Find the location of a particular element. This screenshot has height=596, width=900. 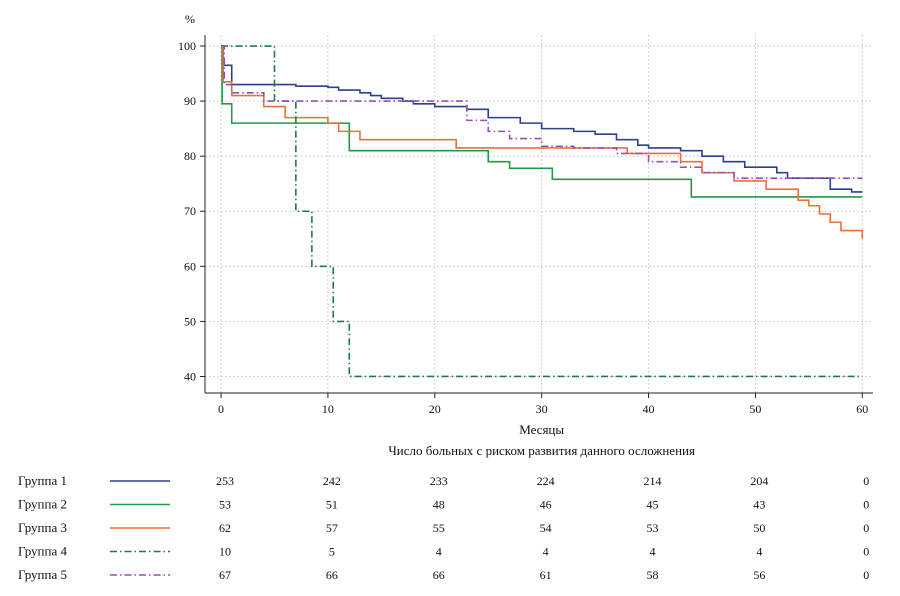

x-tick-label: 30 is located at coordinates (542, 409).